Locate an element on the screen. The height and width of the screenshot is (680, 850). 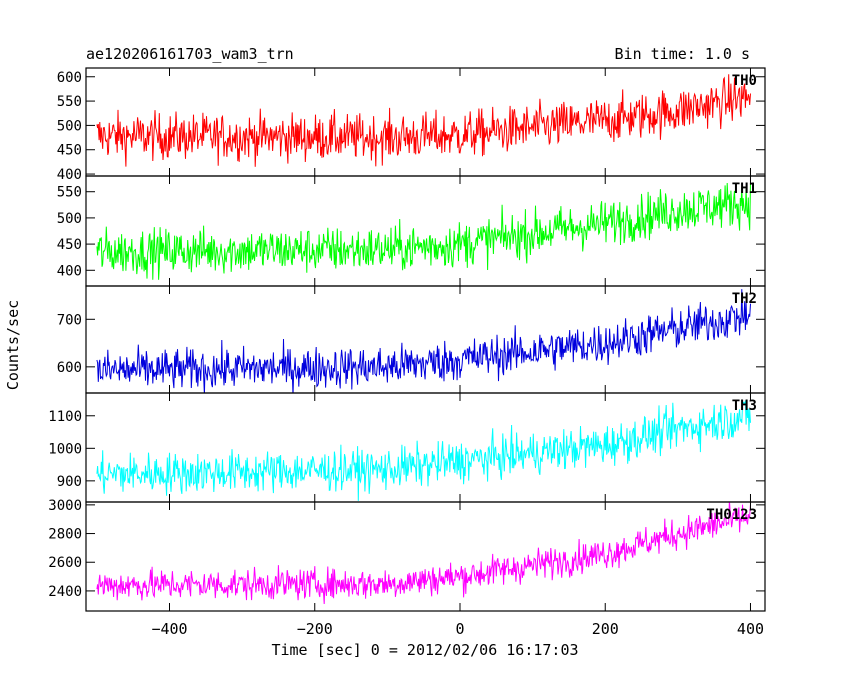
y-tick-label: 1100 is located at coordinates (65, 417).